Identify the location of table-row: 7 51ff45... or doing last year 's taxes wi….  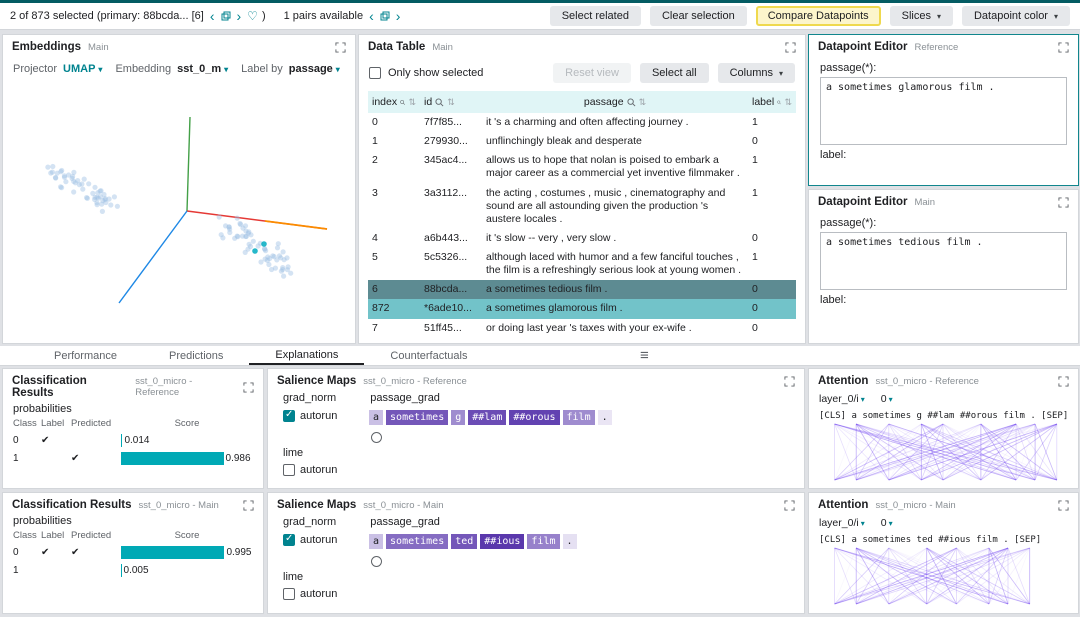
(582, 328).